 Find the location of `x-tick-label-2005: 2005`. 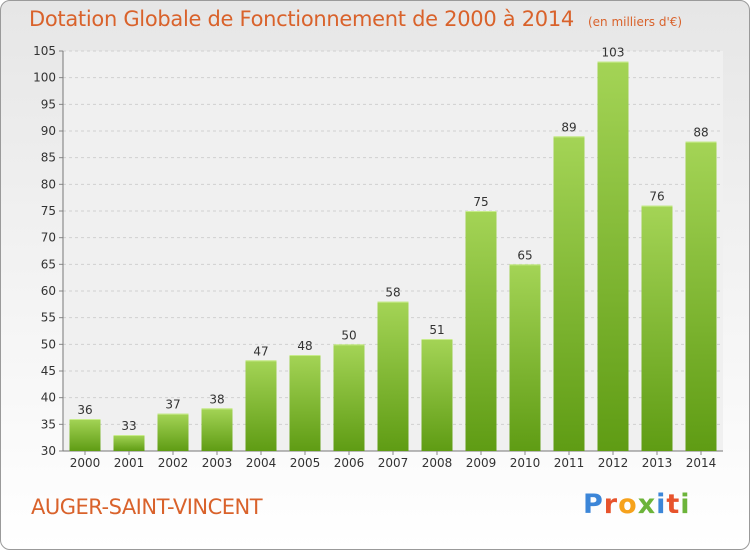

x-tick-label-2005: 2005 is located at coordinates (305, 463).